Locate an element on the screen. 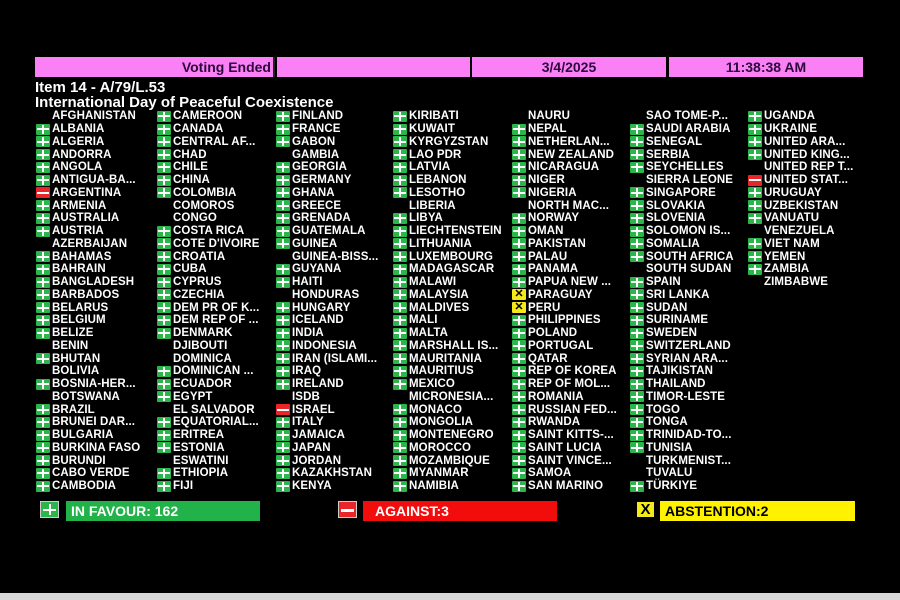 This screenshot has width=900, height=600. country-row: ARGENTINA is located at coordinates (88, 193).